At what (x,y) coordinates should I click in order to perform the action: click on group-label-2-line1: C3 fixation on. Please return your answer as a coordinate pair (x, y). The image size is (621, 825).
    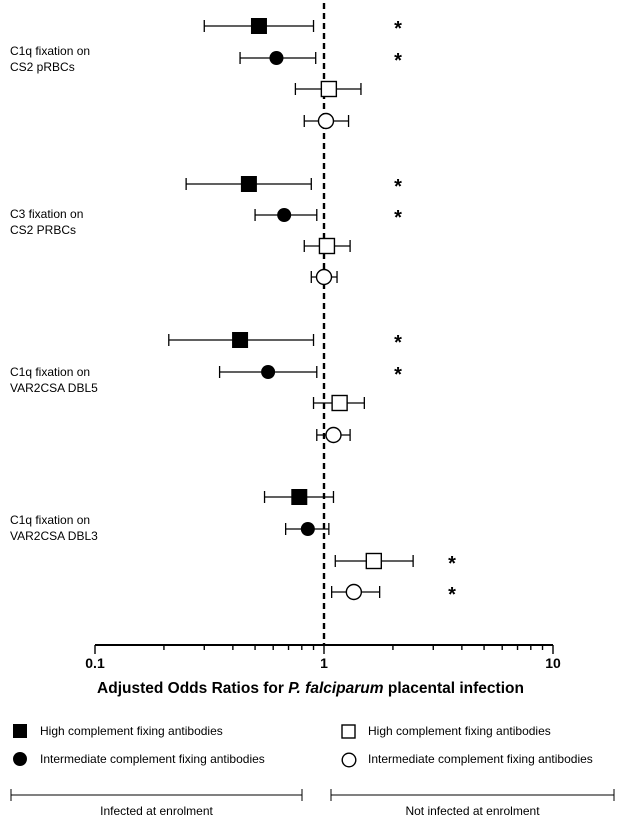
    Looking at the image, I should click on (47, 214).